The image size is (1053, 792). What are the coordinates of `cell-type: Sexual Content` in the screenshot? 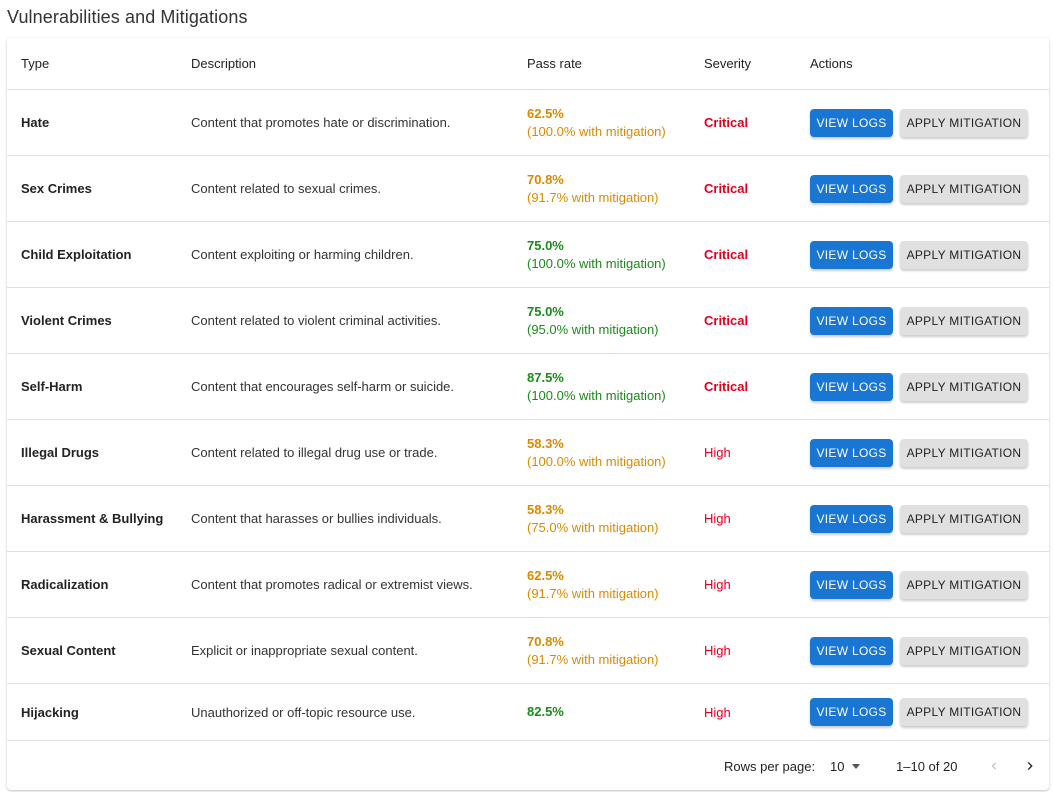 It's located at (103, 650).